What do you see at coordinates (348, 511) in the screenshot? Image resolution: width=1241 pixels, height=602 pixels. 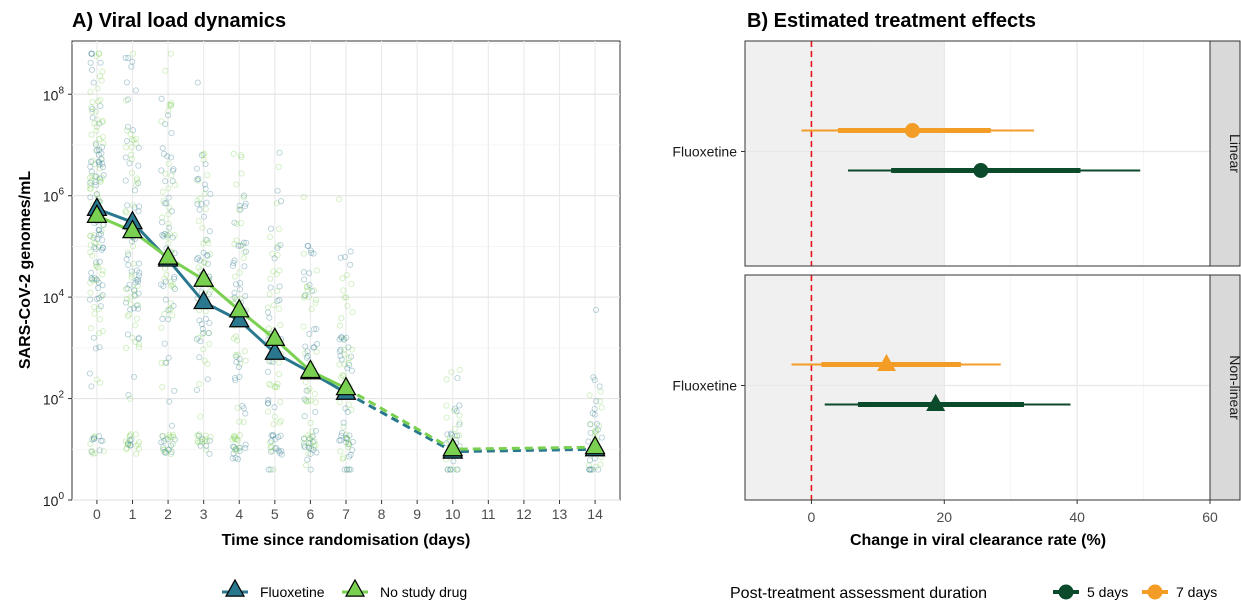 I see `panel-a-x-ticks: 0 1 2 3 4 5 6 7 8 9 10 11 12 13 14` at bounding box center [348, 511].